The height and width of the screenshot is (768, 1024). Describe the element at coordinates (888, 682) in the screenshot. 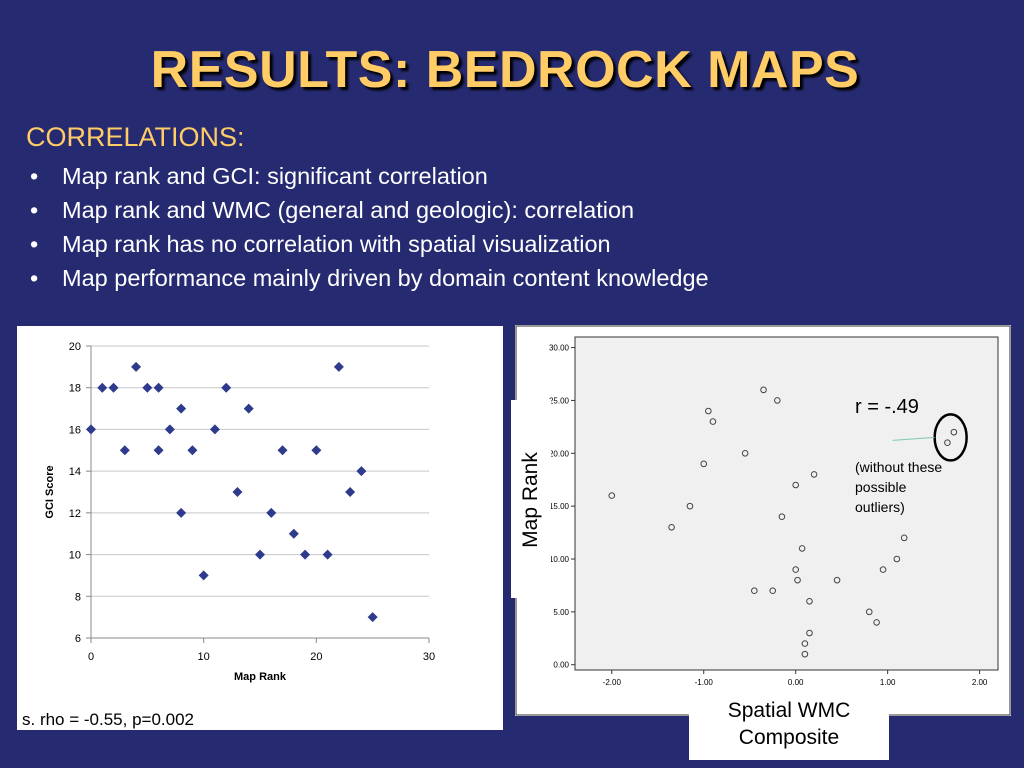

I see `x-tick-label: 1.00` at that location.